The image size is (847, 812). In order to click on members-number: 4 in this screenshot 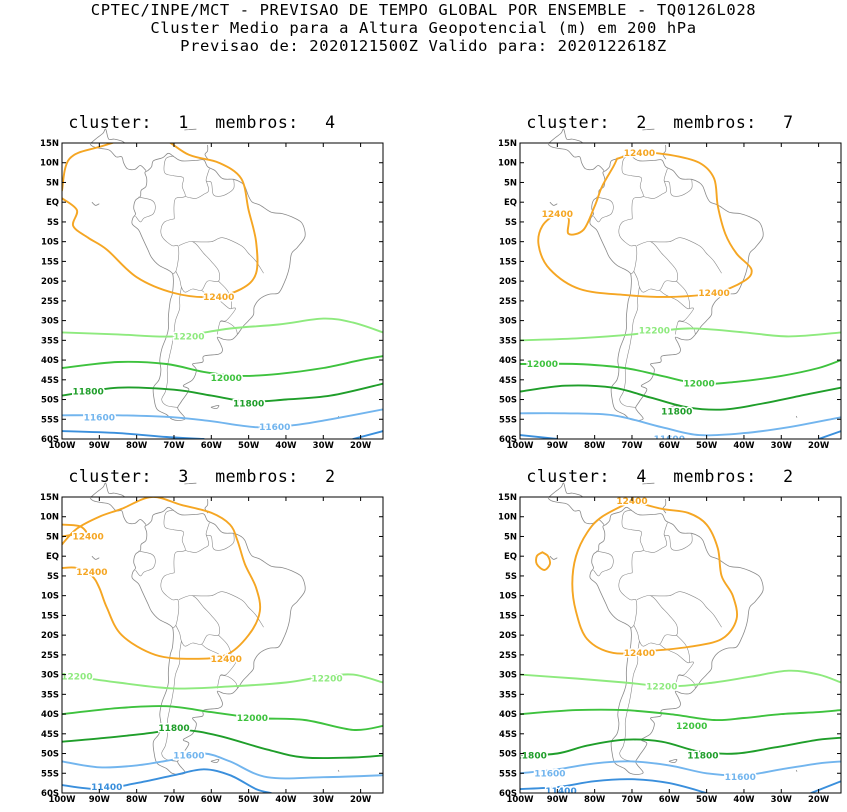, I will do `click(330, 122)`.